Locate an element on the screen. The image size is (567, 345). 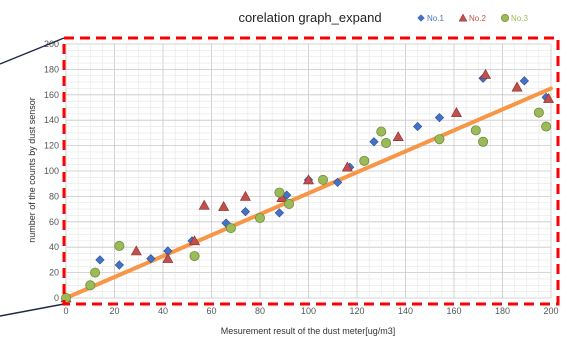
y-tick-label: 80 is located at coordinates (54, 196).